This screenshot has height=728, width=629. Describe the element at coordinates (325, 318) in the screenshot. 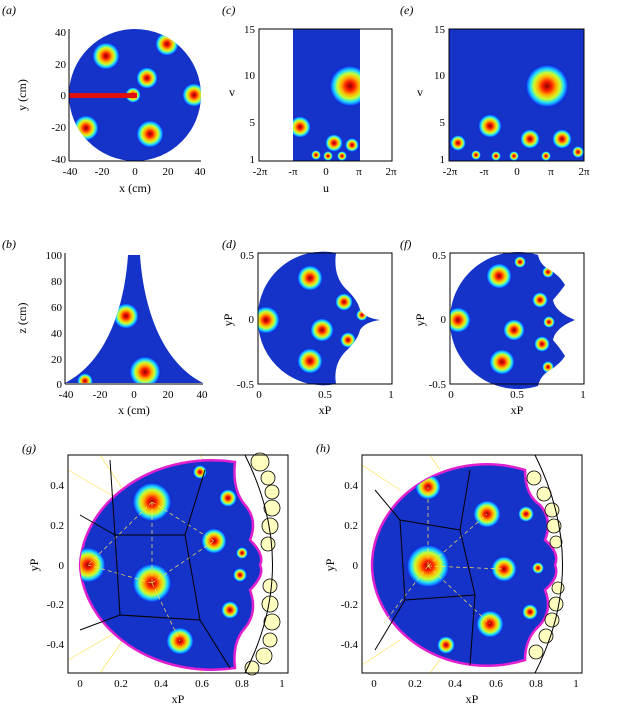

I see `panel-d-frame` at that location.